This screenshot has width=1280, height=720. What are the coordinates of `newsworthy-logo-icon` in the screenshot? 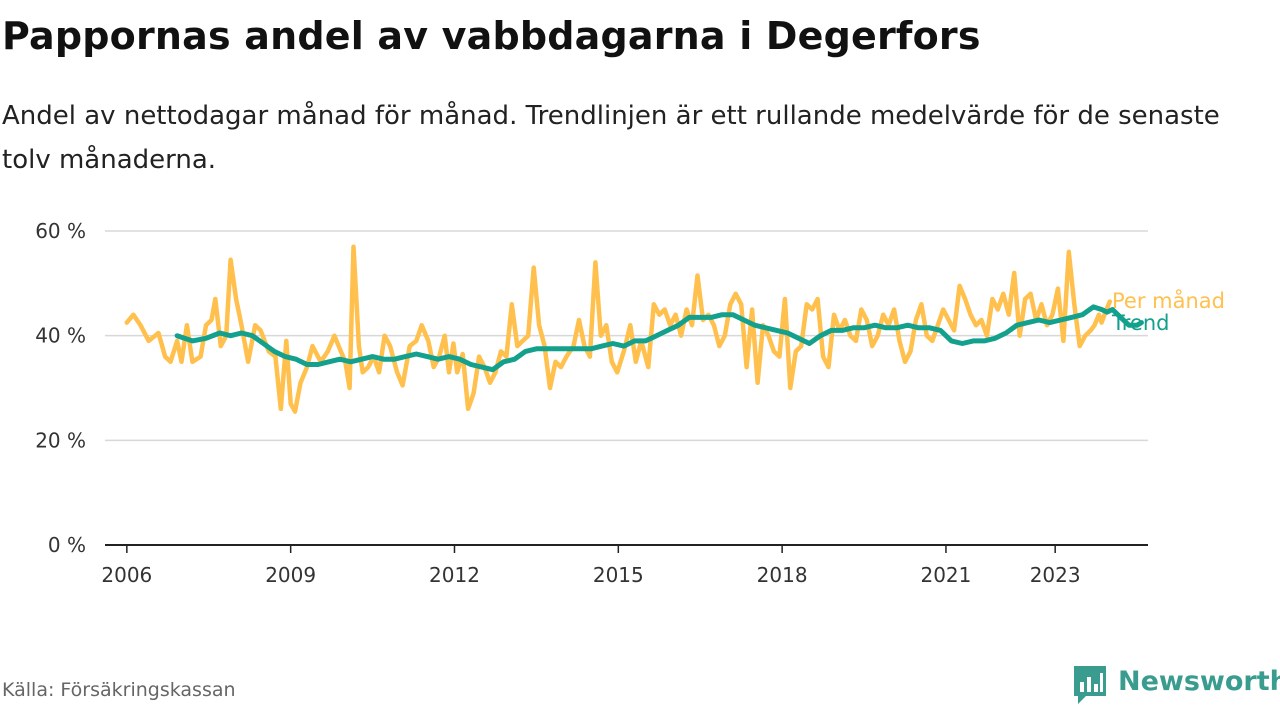 It's located at (1090, 685).